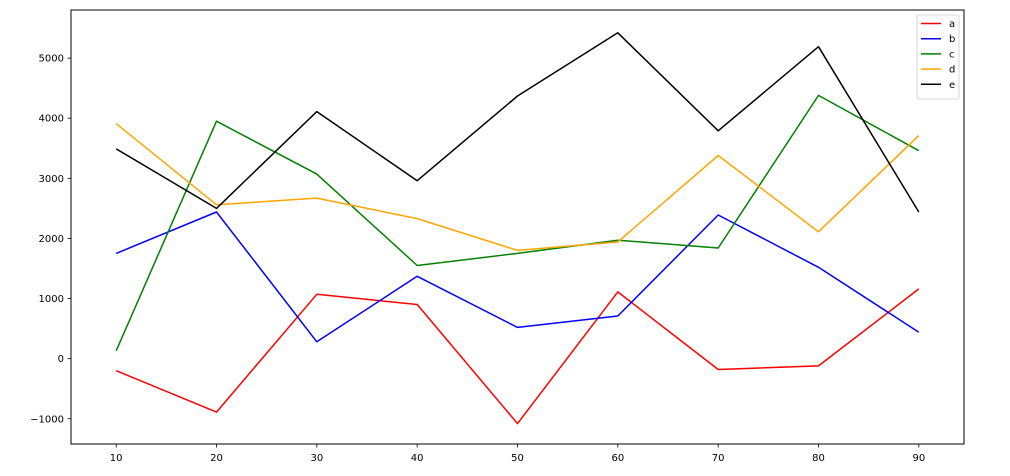  Describe the element at coordinates (517, 458) in the screenshot. I see `x-tick-label: 50` at that location.